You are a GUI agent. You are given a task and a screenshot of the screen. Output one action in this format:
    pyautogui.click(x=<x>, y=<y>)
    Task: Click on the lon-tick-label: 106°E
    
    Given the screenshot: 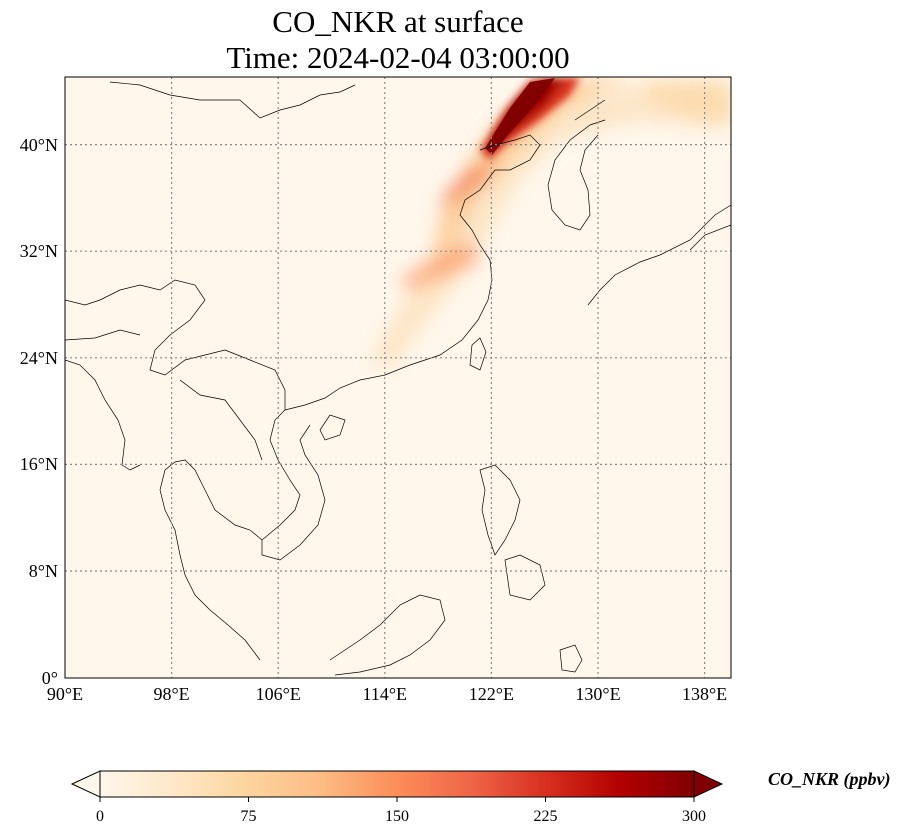 What is the action you would take?
    pyautogui.click(x=278, y=694)
    